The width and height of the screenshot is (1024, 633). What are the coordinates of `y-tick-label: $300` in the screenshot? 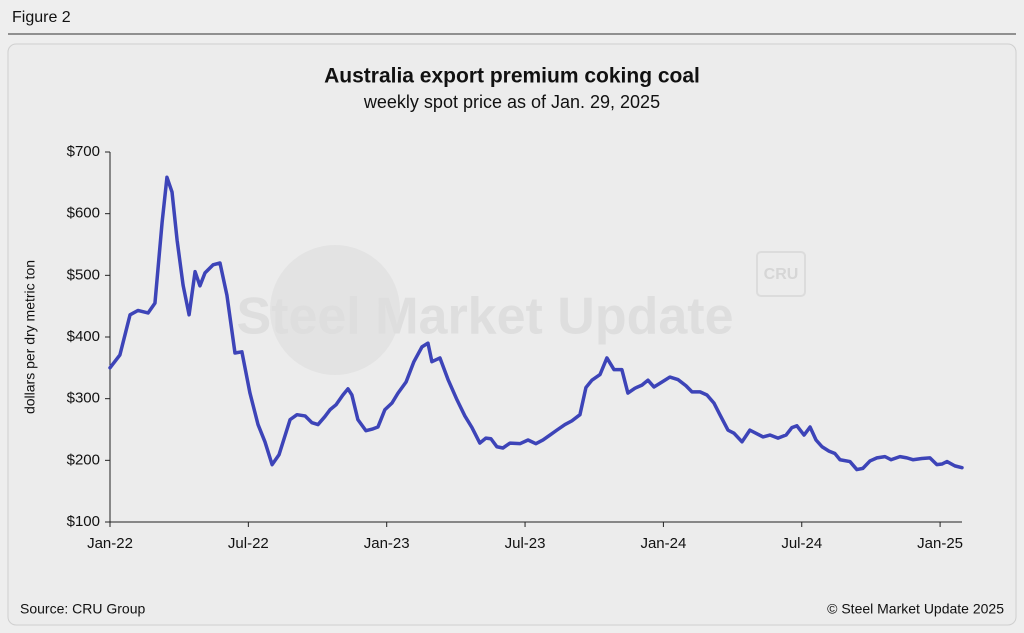 It's located at (83, 398).